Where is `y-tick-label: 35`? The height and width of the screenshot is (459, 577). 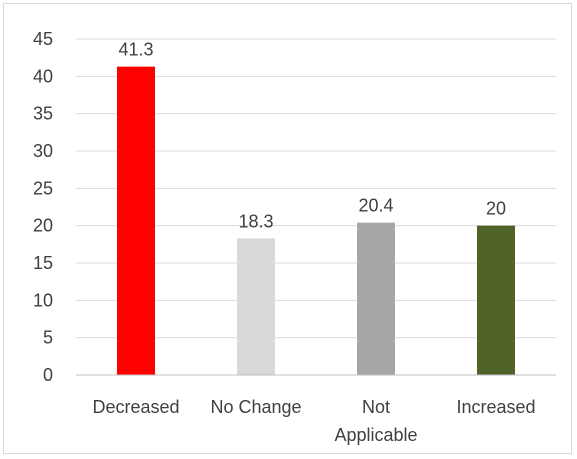
y-tick-label: 35 is located at coordinates (43, 114).